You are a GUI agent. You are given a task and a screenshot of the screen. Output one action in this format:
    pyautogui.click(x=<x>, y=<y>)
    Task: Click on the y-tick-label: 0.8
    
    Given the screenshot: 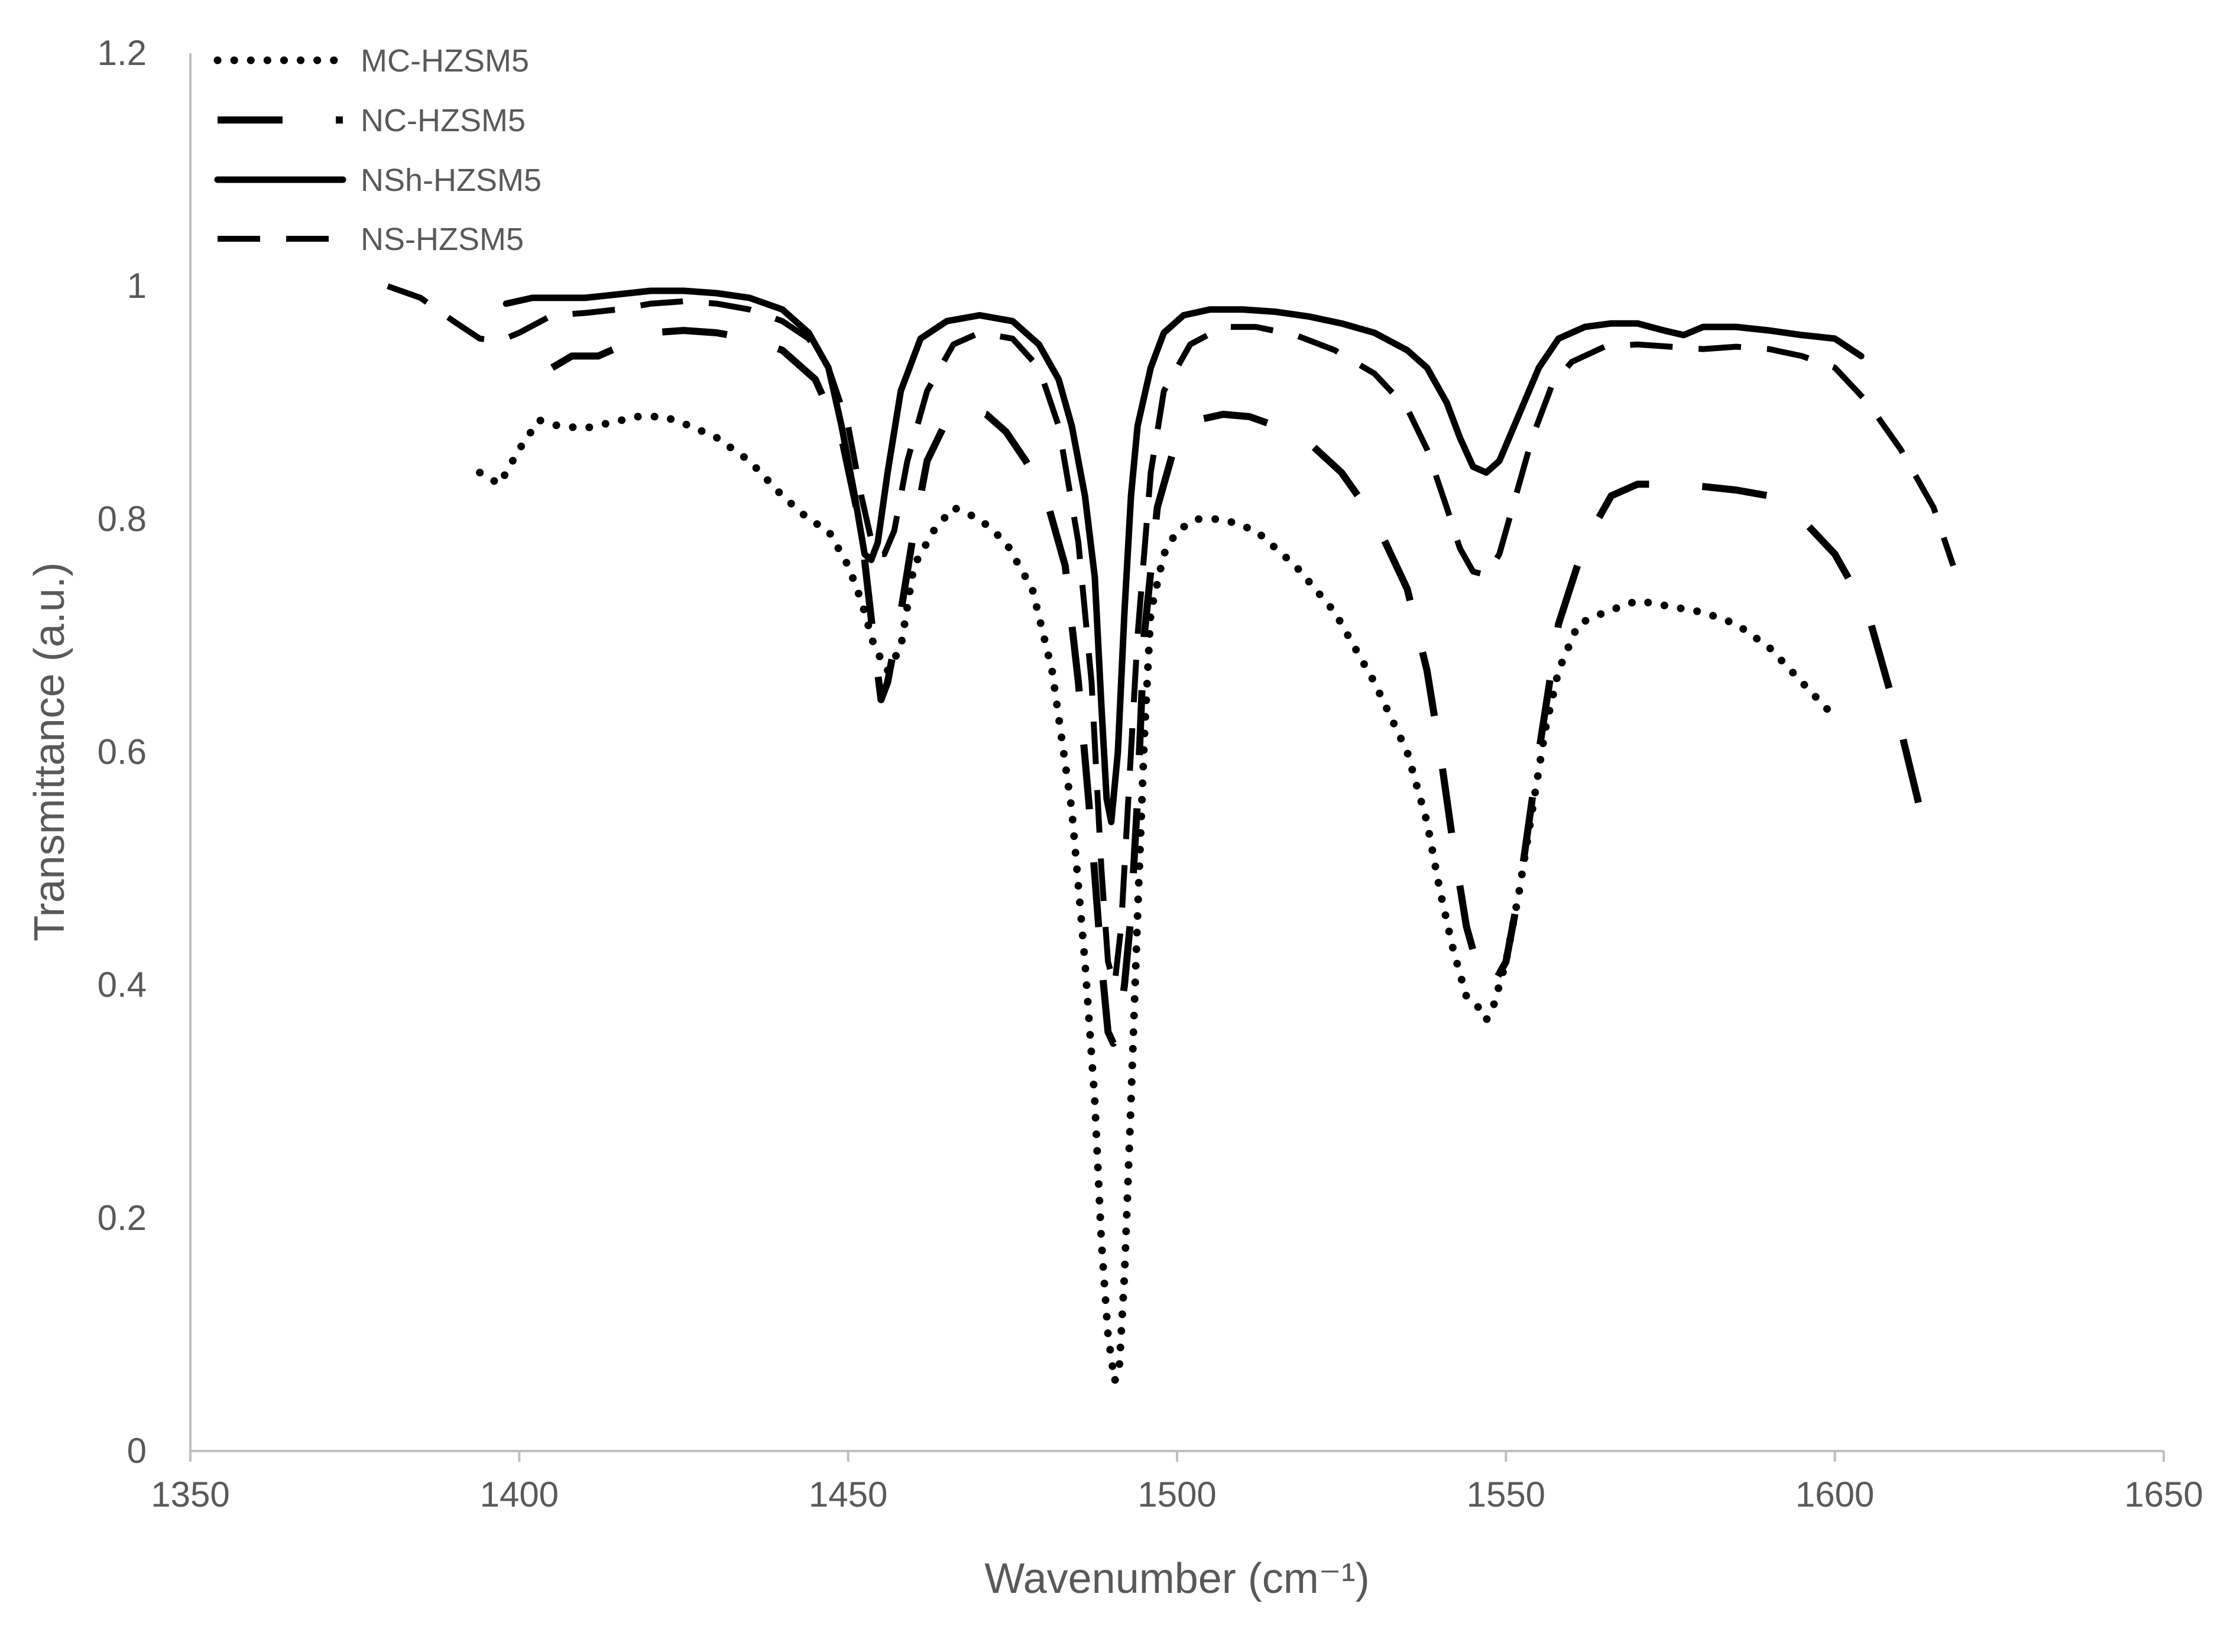 What is the action you would take?
    pyautogui.click(x=122, y=518)
    